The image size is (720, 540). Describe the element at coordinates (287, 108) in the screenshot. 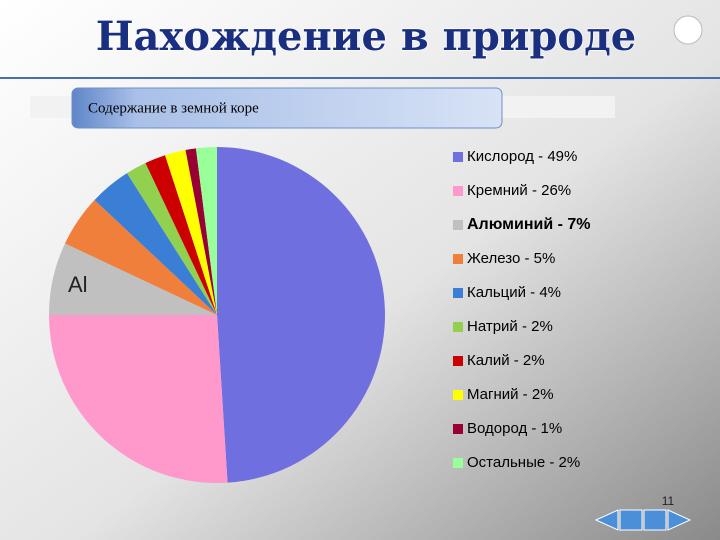

I see `subtitle-box` at that location.